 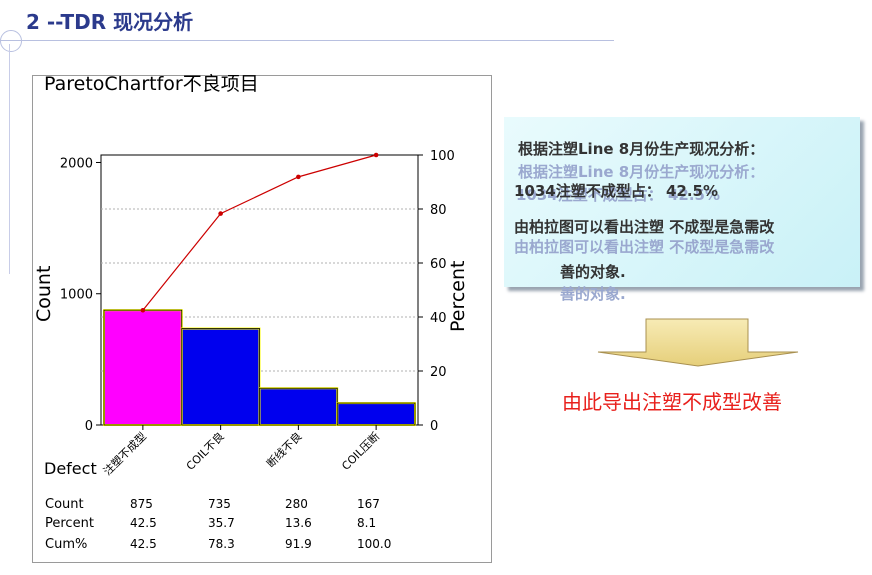 I want to click on table-cell: 13.6, so click(x=298, y=523).